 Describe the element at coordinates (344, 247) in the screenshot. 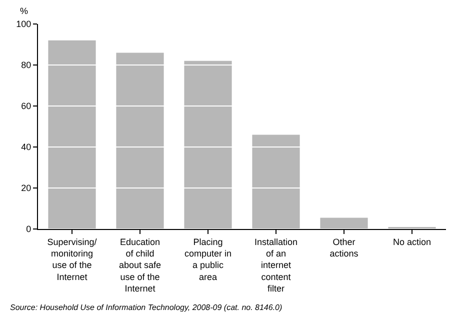

I see `x-tick-label: Other actions` at that location.